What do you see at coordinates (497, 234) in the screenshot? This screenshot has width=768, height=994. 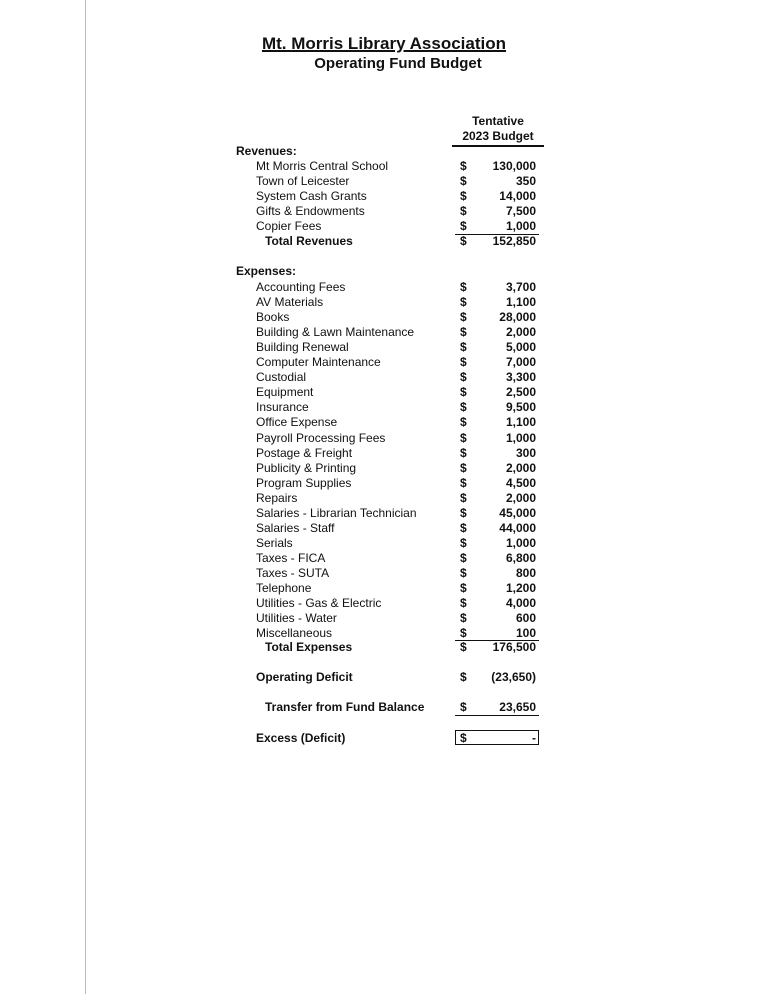 I see `revenues-subtotal-rule` at bounding box center [497, 234].